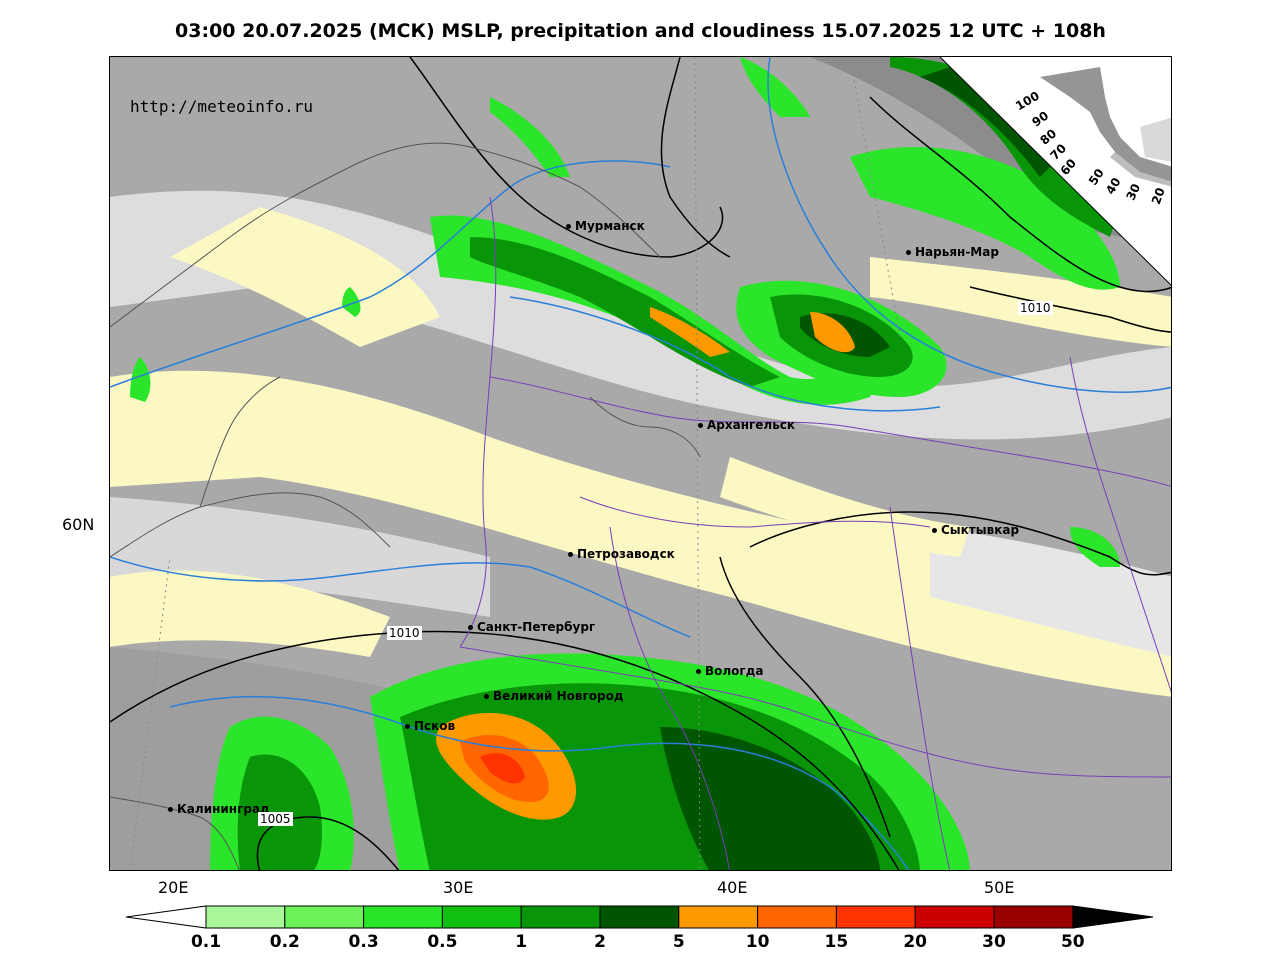 The height and width of the screenshot is (963, 1281). I want to click on legend-label: 10, so click(757, 942).